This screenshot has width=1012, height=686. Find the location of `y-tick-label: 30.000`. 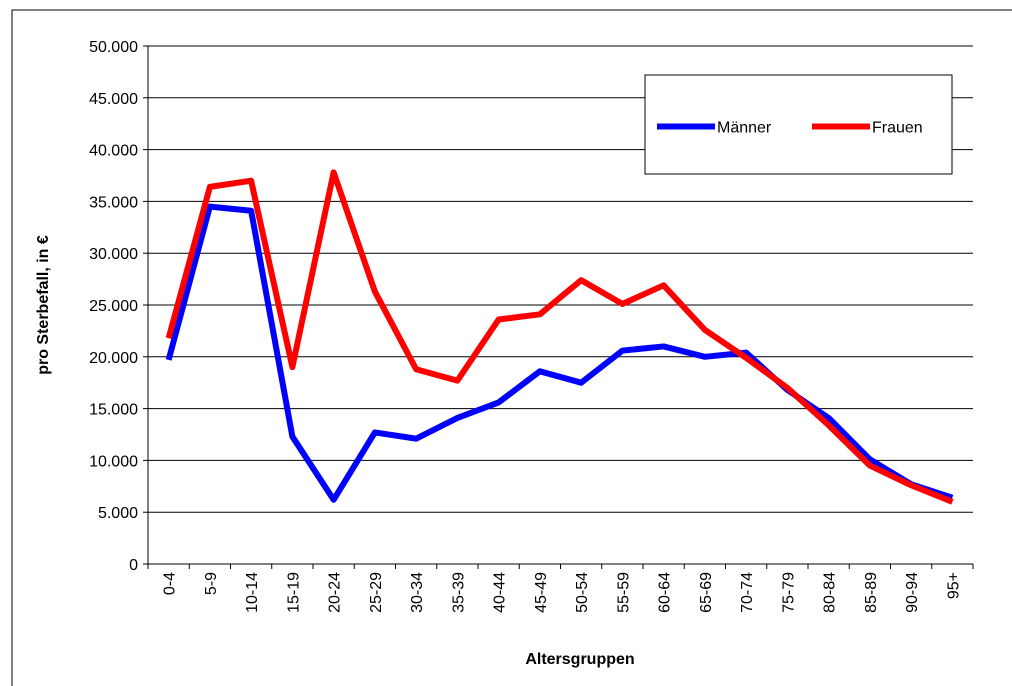

y-tick-label: 30.000 is located at coordinates (113, 254).